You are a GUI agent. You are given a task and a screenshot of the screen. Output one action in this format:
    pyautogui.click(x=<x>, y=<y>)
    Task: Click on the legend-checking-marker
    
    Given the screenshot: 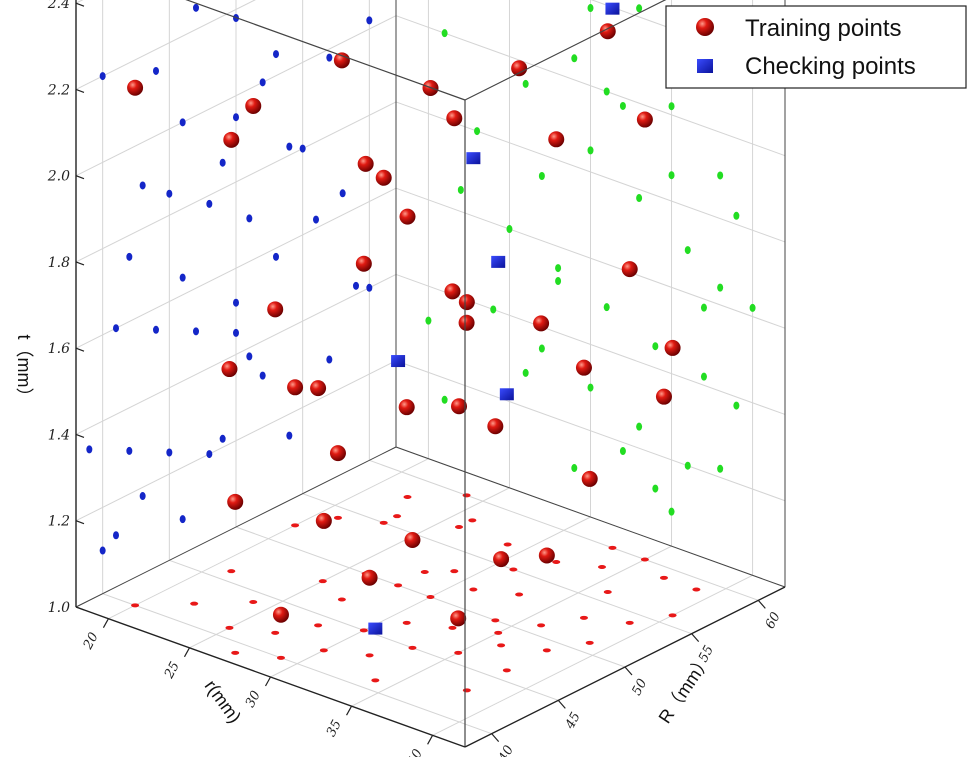 What is the action you would take?
    pyautogui.click(x=705, y=66)
    